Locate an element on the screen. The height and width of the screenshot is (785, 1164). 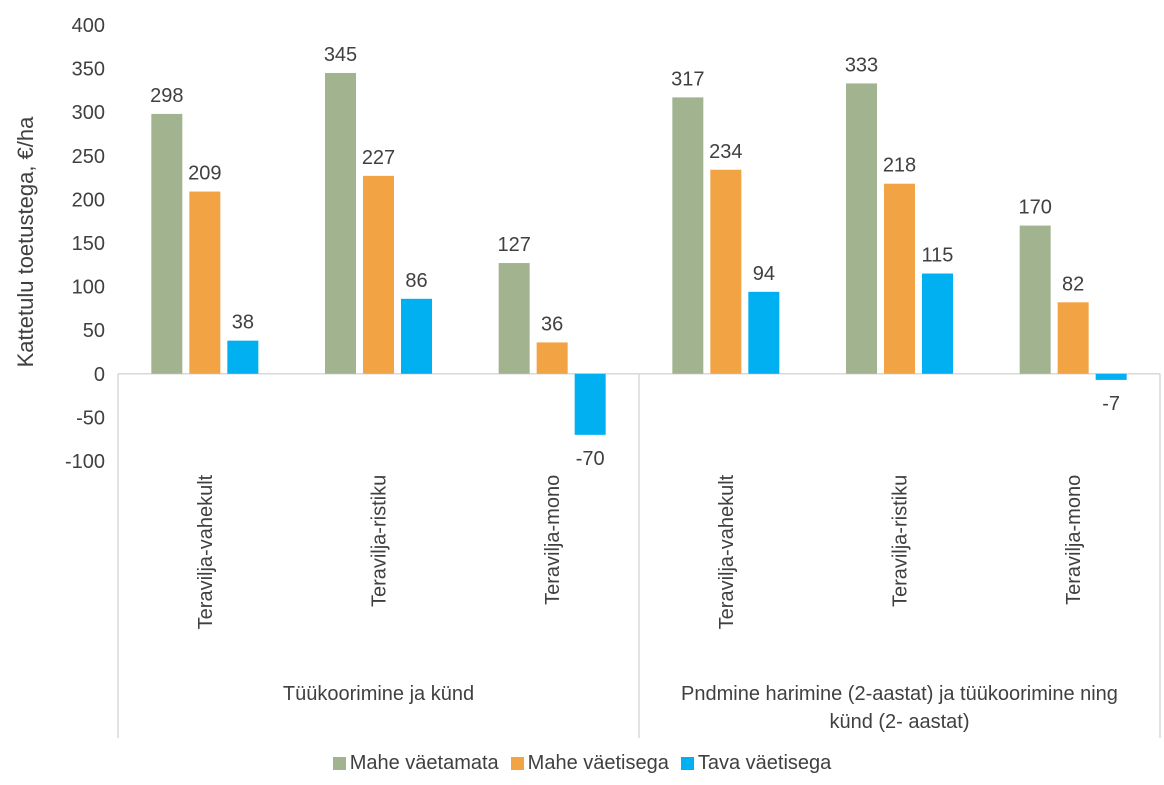
data-label: 317 is located at coordinates (687, 79).